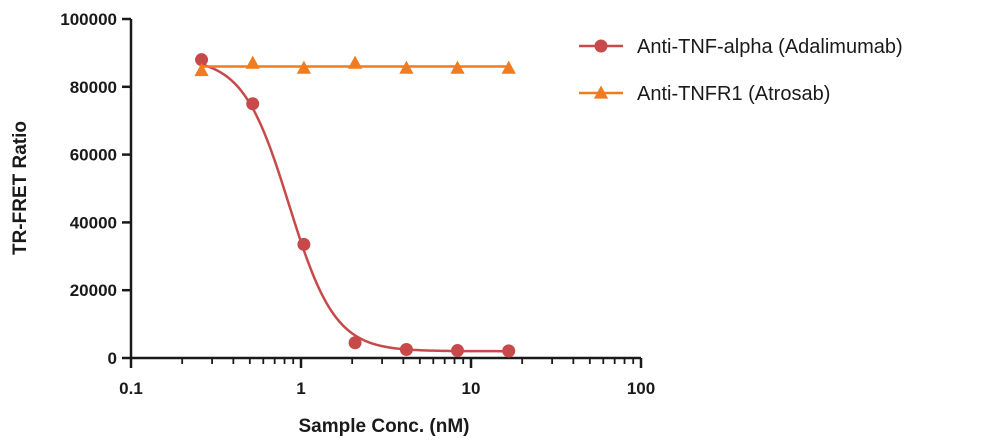  Describe the element at coordinates (93, 155) in the screenshot. I see `y-tick-label: 60000` at that location.